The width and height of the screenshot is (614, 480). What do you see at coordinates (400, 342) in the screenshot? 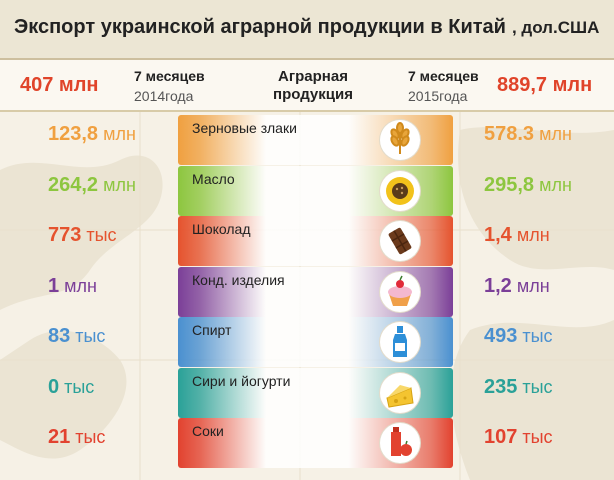
I see `bottle-icon` at bounding box center [400, 342].